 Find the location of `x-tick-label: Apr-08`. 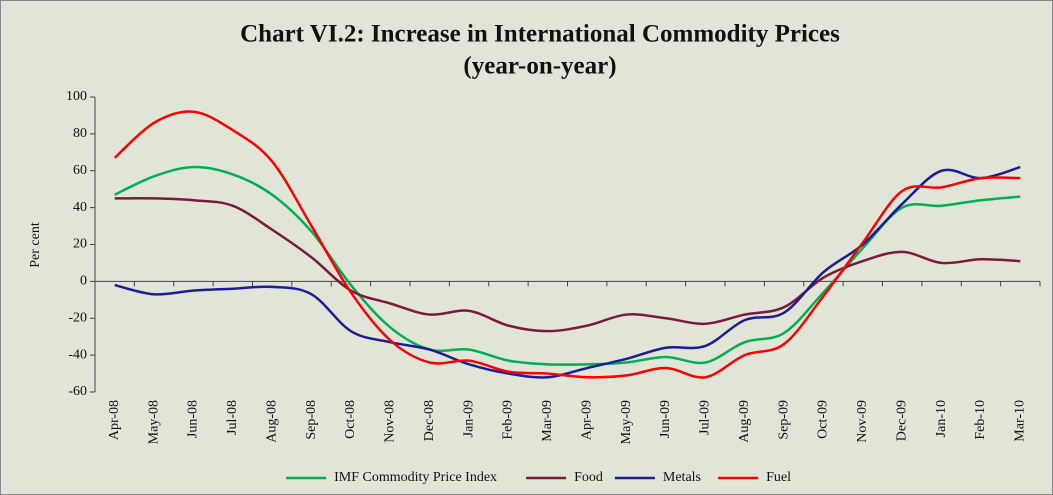

x-tick-label: Apr-08 is located at coordinates (114, 420).